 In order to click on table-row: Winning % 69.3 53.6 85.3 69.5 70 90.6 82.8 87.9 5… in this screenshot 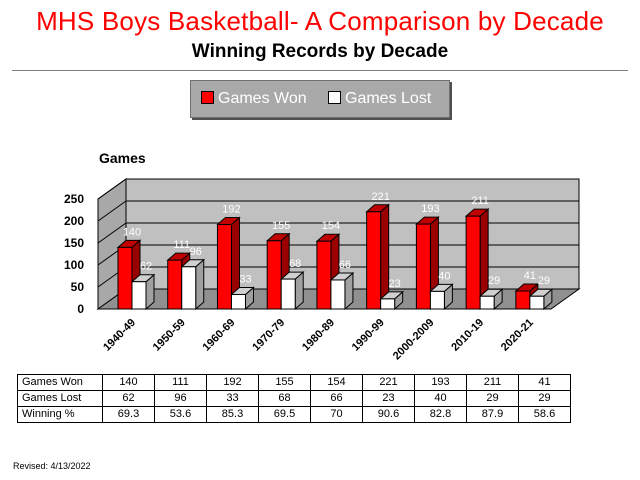, I will do `click(294, 414)`.